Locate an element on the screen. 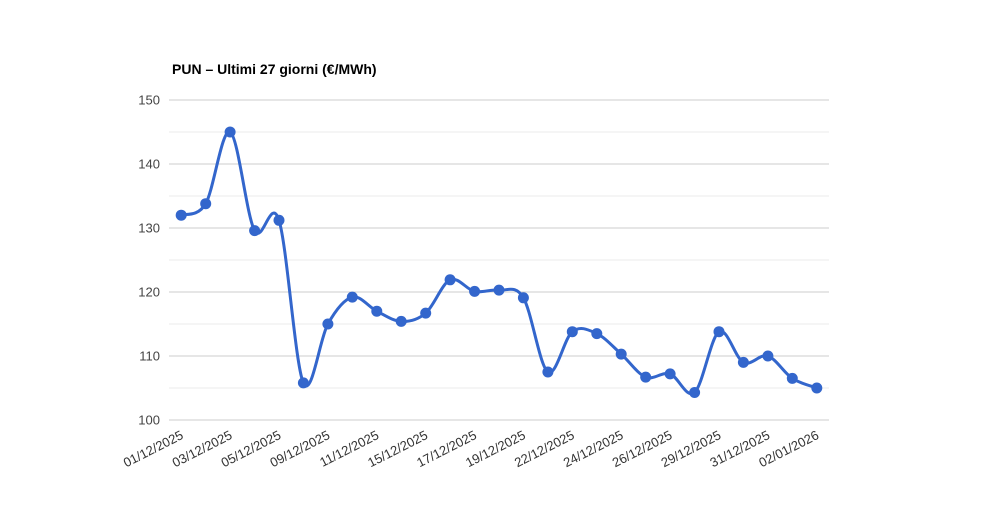  y-axis-tick-label: 130 is located at coordinates (149, 228).